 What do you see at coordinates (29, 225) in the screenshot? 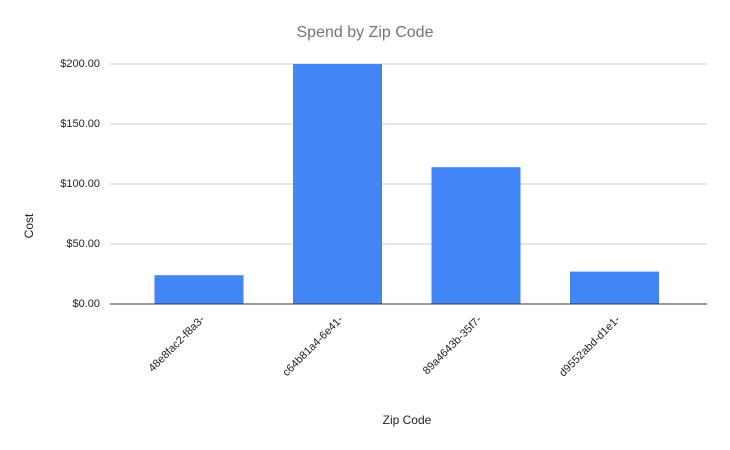
I see `y-axis-title: Cost` at bounding box center [29, 225].